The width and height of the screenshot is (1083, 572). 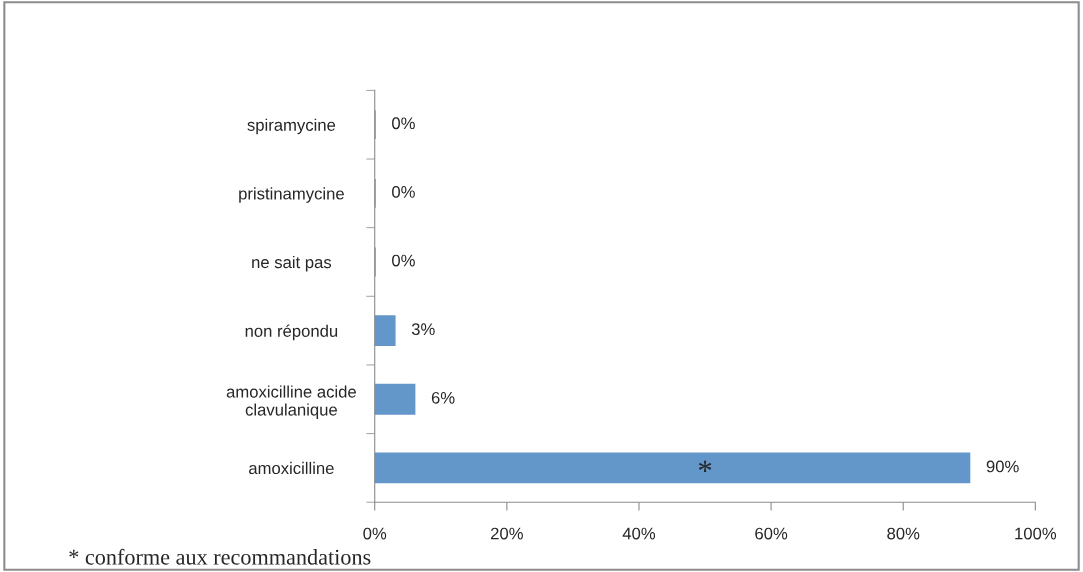 I want to click on y-tick-label: amoxicilline, so click(x=291, y=468).